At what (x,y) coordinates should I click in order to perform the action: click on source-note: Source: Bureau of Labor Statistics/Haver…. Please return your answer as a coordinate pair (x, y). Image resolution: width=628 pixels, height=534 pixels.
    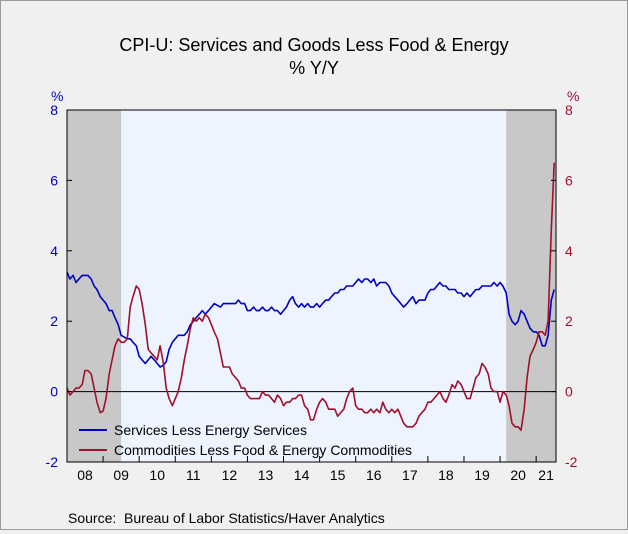
    Looking at the image, I should click on (226, 518).